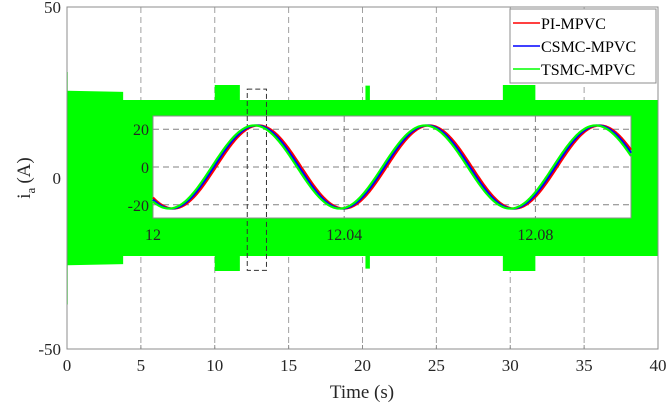 This screenshot has width=669, height=407. Describe the element at coordinates (588, 70) in the screenshot. I see `svg-text: TSMC-MPVC` at that location.